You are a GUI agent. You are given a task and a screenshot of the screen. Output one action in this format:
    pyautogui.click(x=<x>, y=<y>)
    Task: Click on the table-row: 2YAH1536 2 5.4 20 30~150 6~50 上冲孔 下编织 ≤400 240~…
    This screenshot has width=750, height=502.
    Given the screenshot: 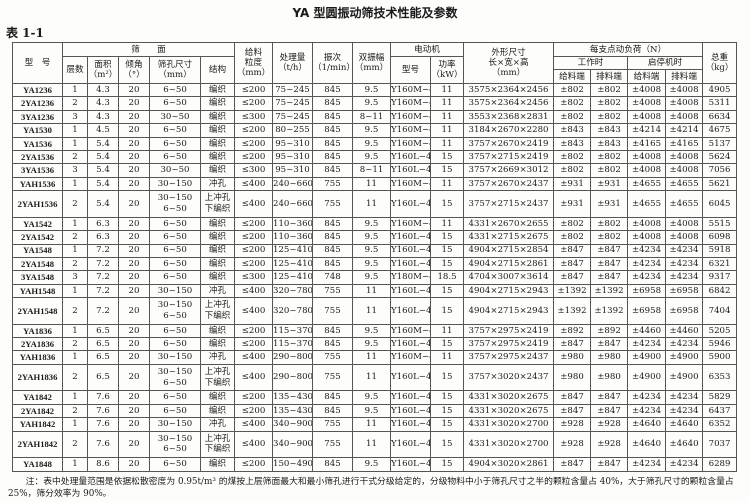 What is the action you would take?
    pyautogui.click(x=375, y=204)
    